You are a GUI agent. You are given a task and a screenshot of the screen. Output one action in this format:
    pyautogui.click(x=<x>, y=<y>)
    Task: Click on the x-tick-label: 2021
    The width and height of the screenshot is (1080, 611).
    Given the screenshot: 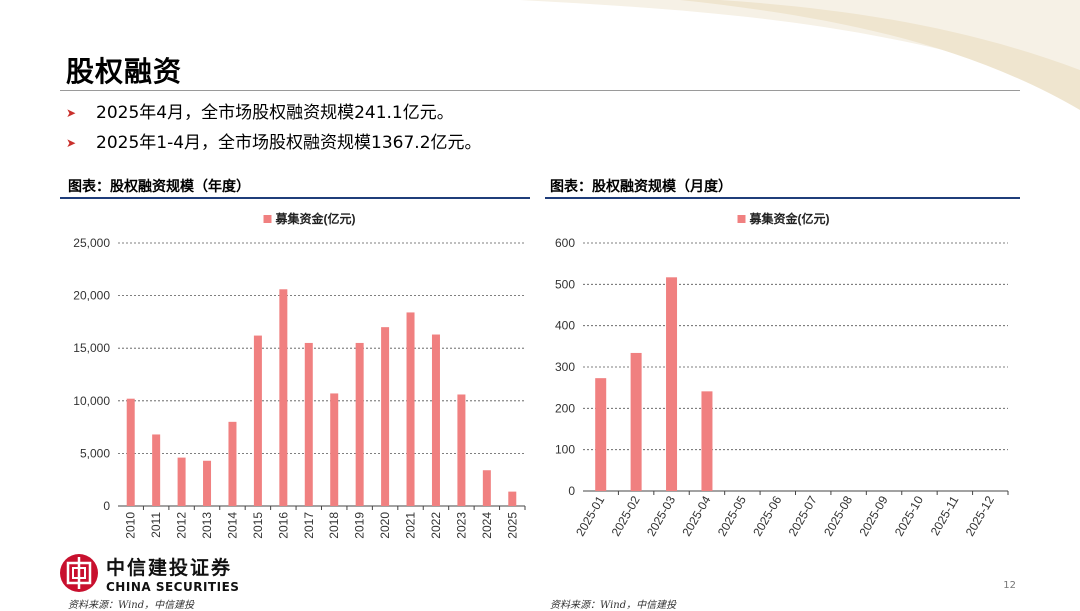 What is the action you would take?
    pyautogui.click(x=411, y=525)
    